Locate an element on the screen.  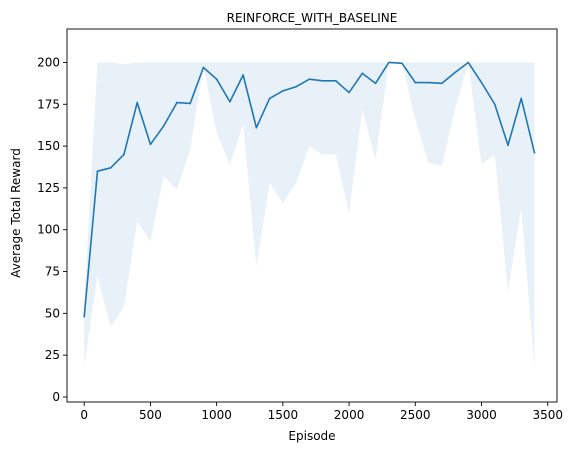
y-tick-label: 175 is located at coordinates (48, 104).